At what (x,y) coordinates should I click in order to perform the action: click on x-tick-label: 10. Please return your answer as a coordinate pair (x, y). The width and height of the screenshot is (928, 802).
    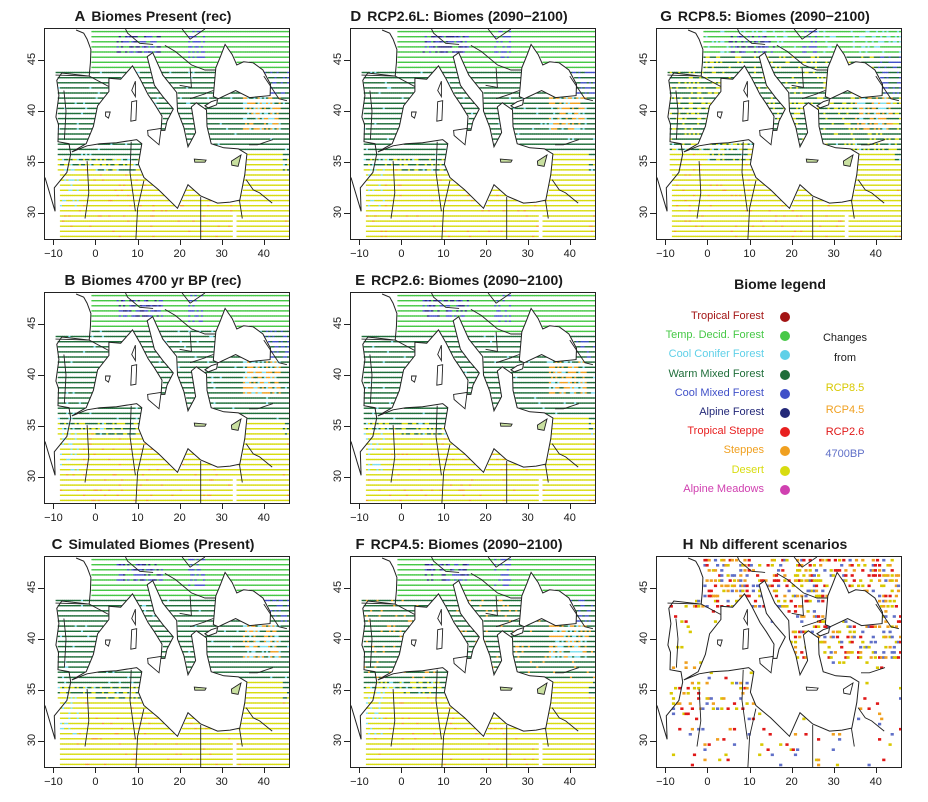
    Looking at the image, I should click on (750, 254).